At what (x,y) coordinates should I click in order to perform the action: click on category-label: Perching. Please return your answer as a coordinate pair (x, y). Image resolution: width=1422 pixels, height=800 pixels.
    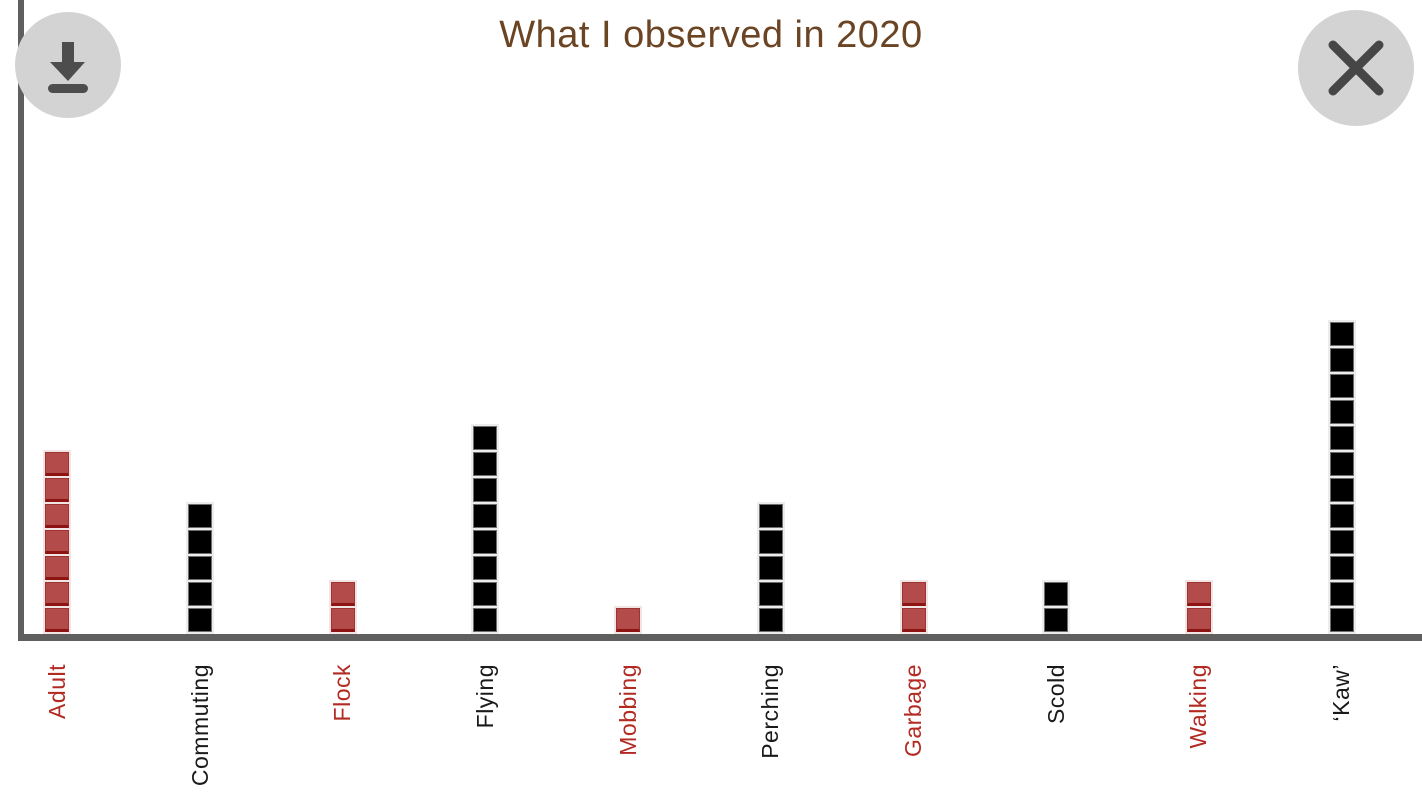
    Looking at the image, I should click on (770, 711).